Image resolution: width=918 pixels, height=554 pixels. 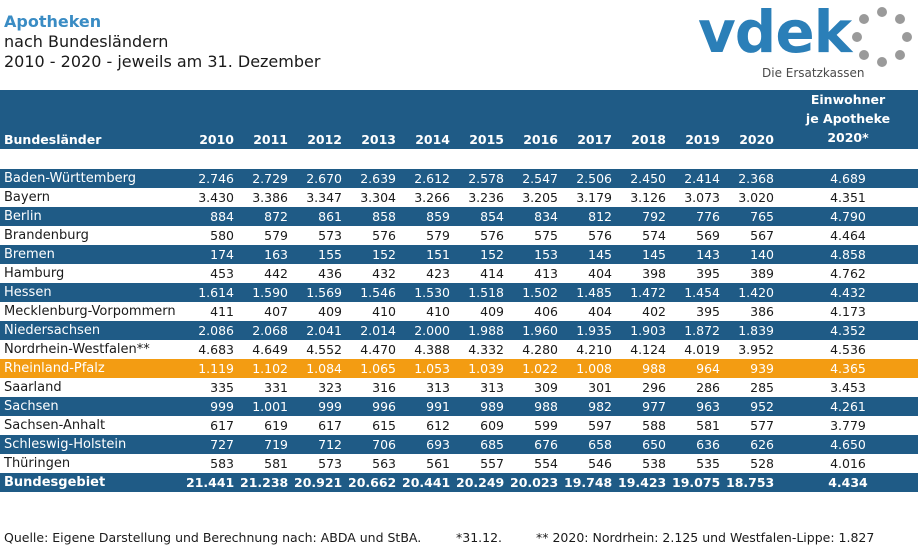 What do you see at coordinates (384, 311) in the screenshot?
I see `cell-count-2013: 410` at bounding box center [384, 311].